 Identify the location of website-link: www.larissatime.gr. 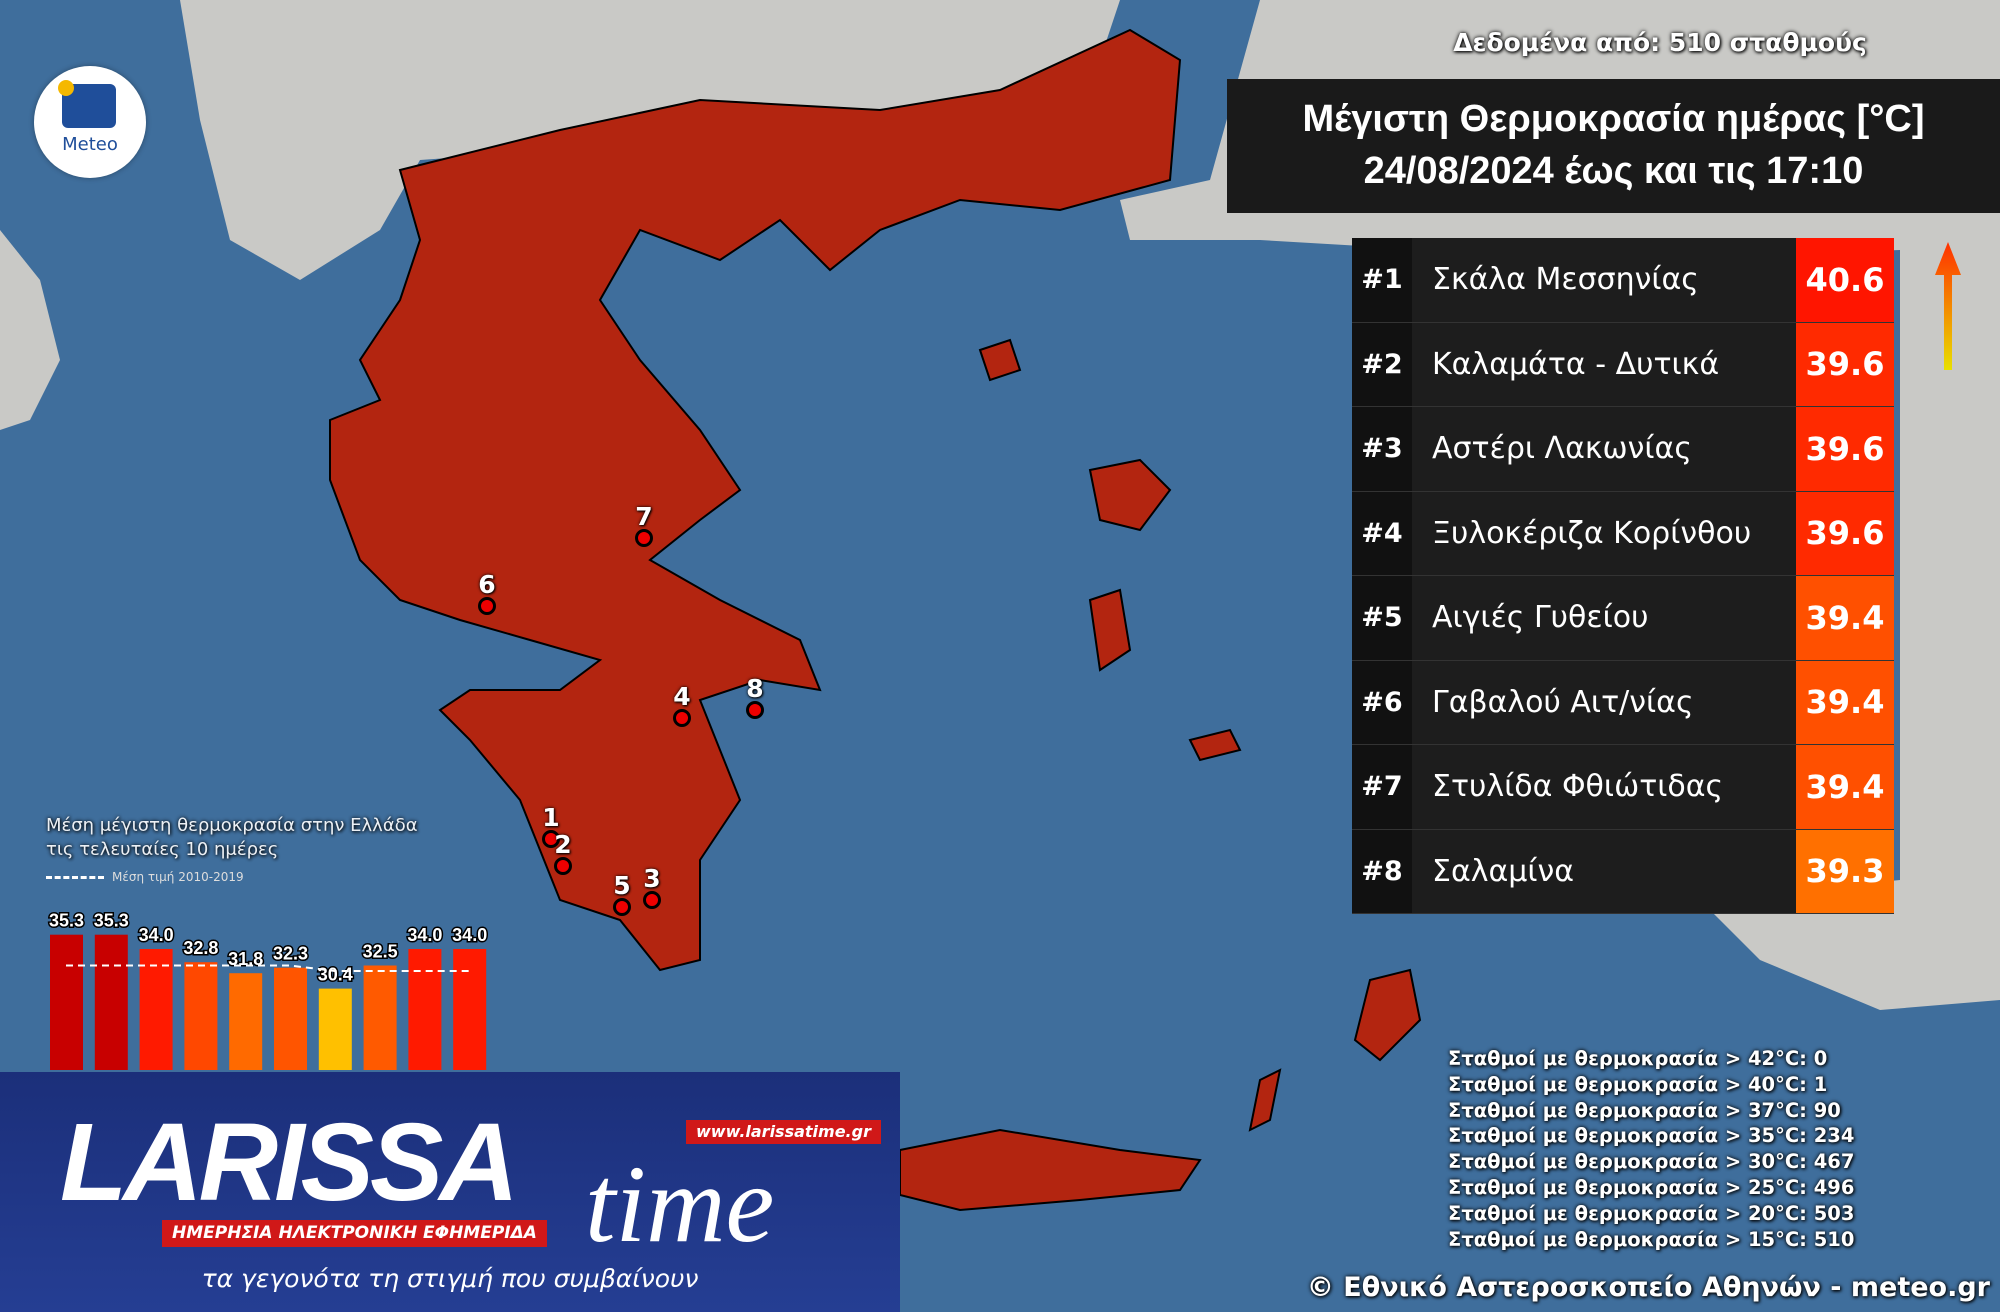
(783, 1132).